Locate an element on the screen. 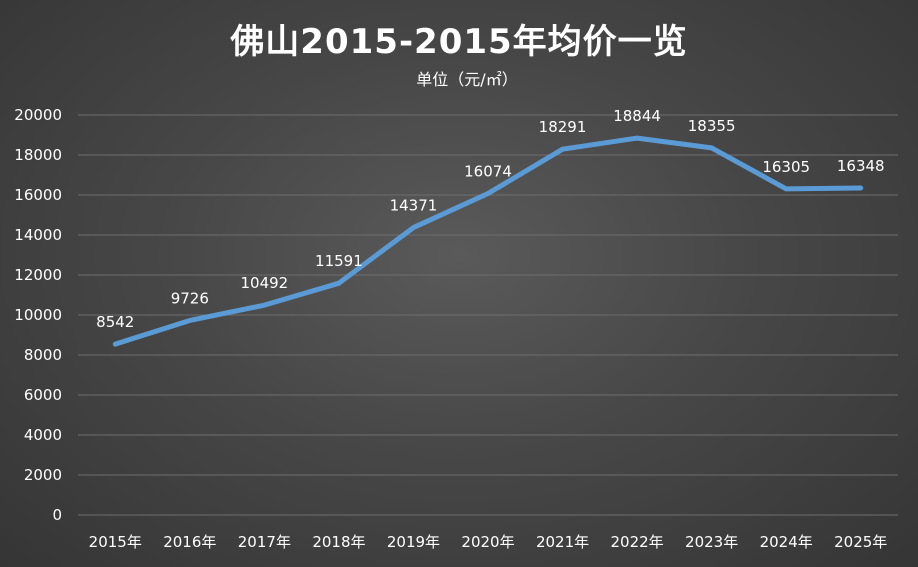  x-tick-label: 2016年 is located at coordinates (189, 542).